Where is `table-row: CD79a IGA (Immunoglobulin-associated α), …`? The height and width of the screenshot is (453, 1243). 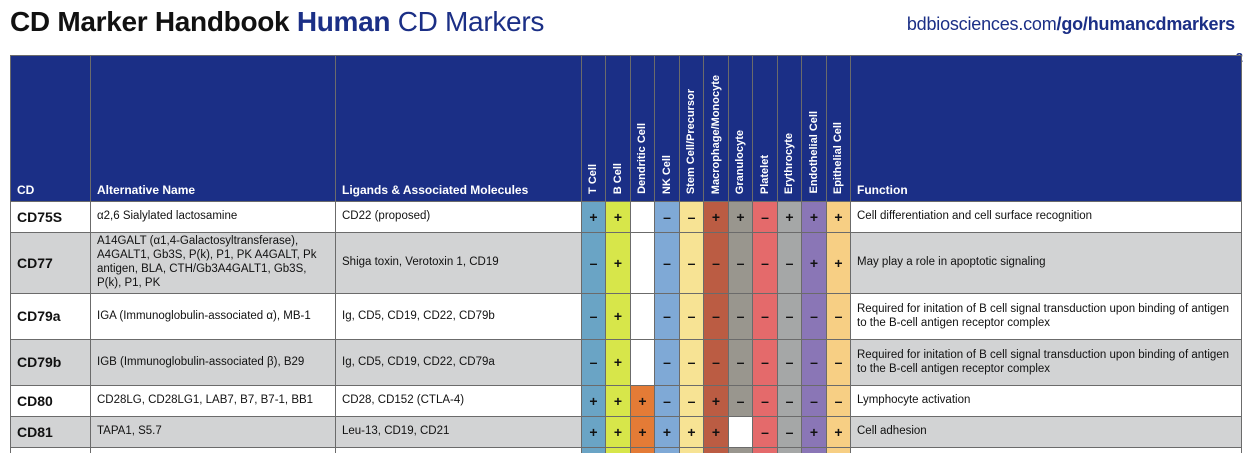 table-row: CD79a IGA (Immunoglobulin-associated α), … is located at coordinates (626, 316).